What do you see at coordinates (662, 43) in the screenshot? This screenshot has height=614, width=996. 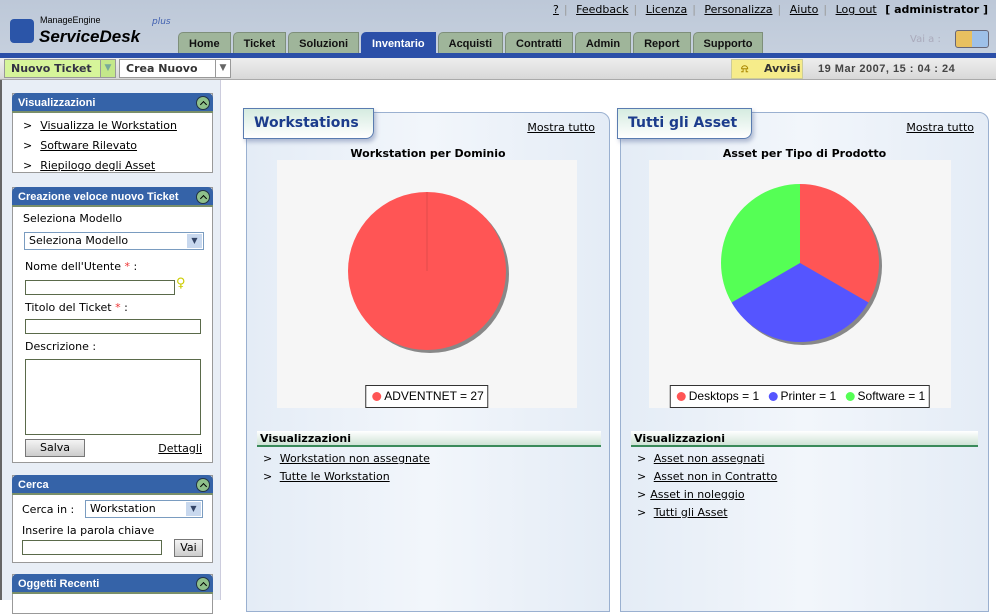 I see `tab-report: Report` at bounding box center [662, 43].